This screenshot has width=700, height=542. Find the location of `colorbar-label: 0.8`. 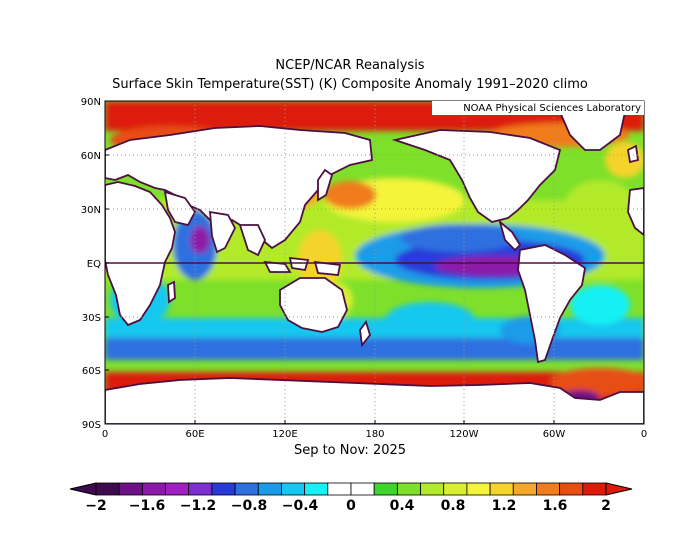

colorbar-label: 0.8 is located at coordinates (453, 506).